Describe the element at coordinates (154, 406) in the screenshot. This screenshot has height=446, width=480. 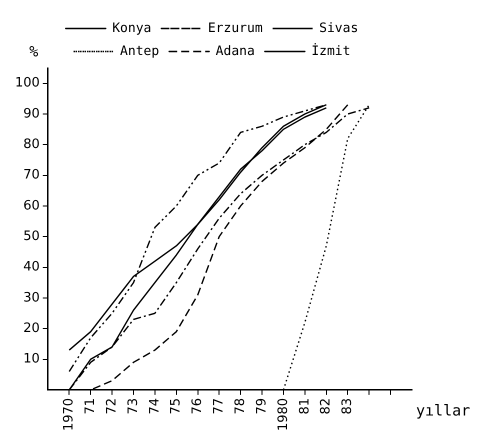
I see `x-tick-label: 74` at that location.